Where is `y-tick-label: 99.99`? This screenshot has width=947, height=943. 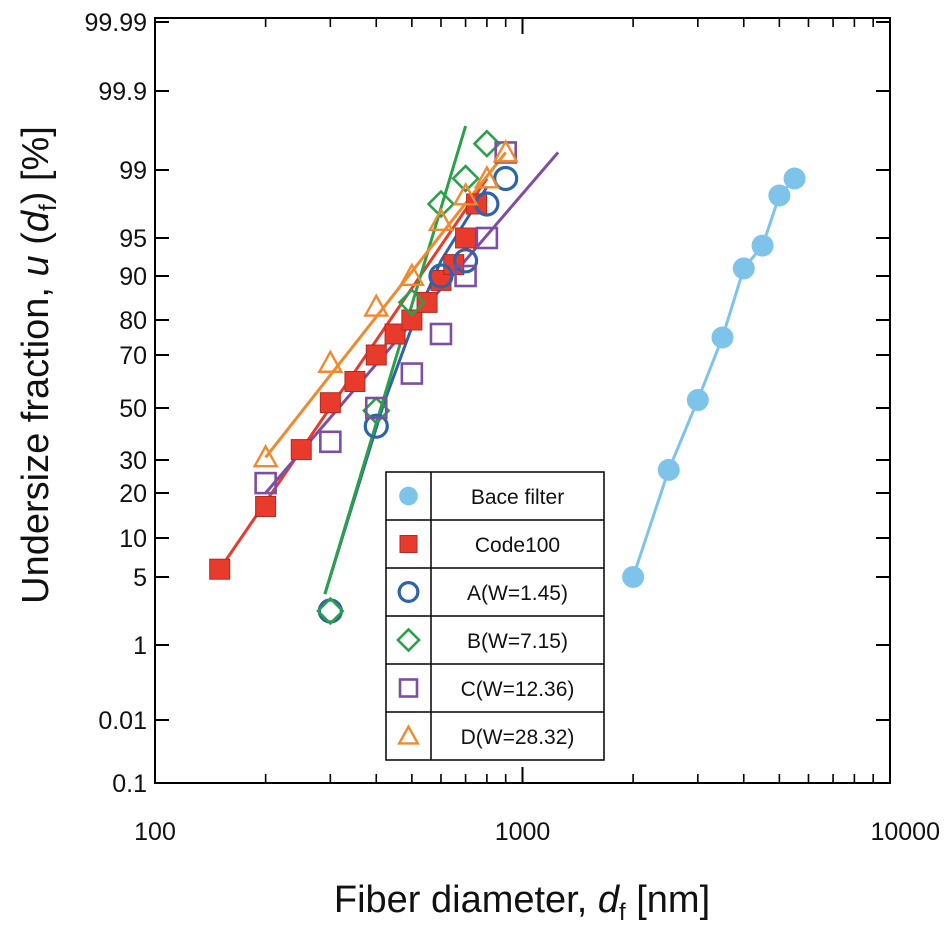
y-tick-label: 99.99 is located at coordinates (115, 23).